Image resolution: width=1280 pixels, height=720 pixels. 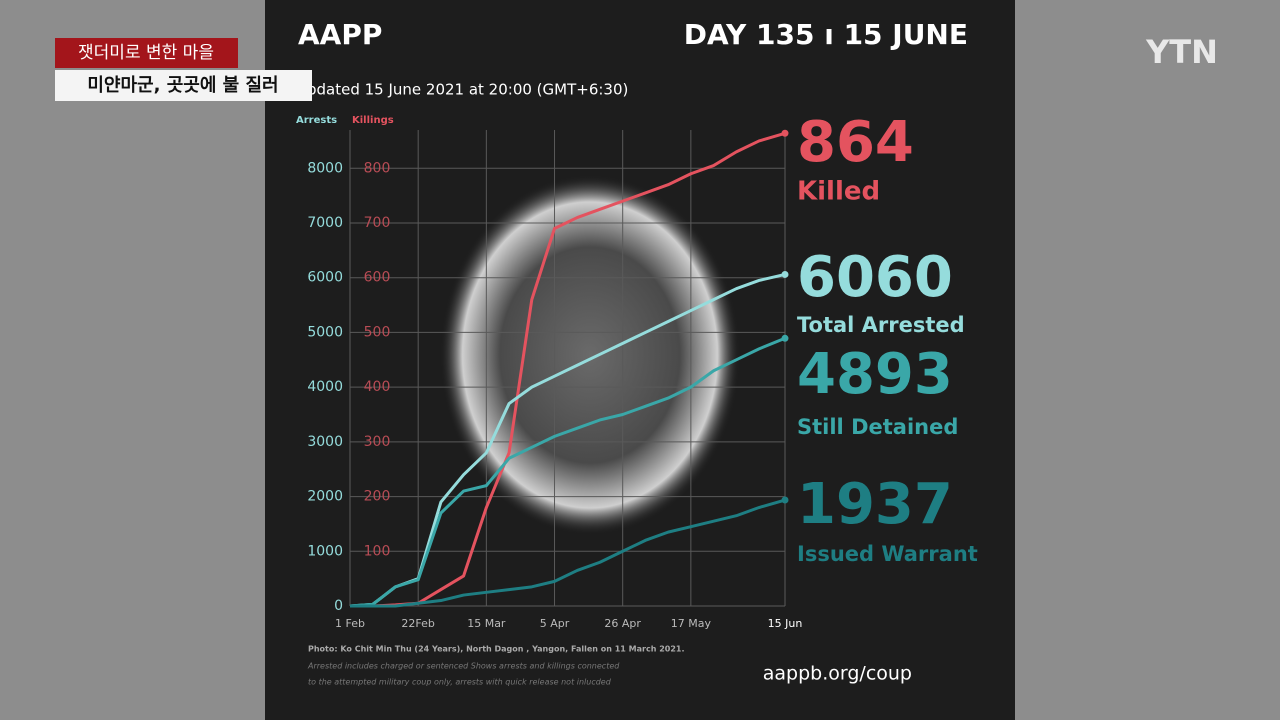 What do you see at coordinates (691, 623) in the screenshot?
I see `x-tick-label: 17 May` at bounding box center [691, 623].